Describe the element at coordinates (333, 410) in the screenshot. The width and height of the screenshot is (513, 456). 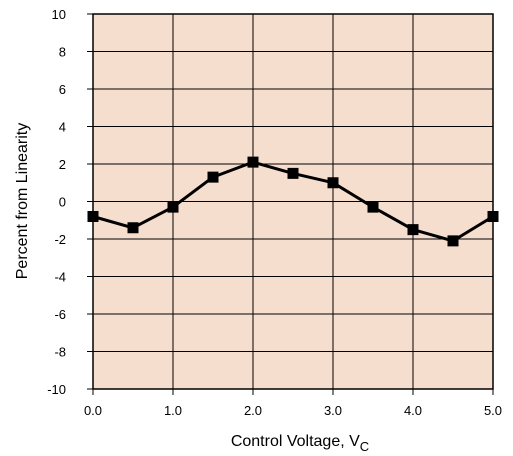
I see `x-tick-label: 3.0` at that location.